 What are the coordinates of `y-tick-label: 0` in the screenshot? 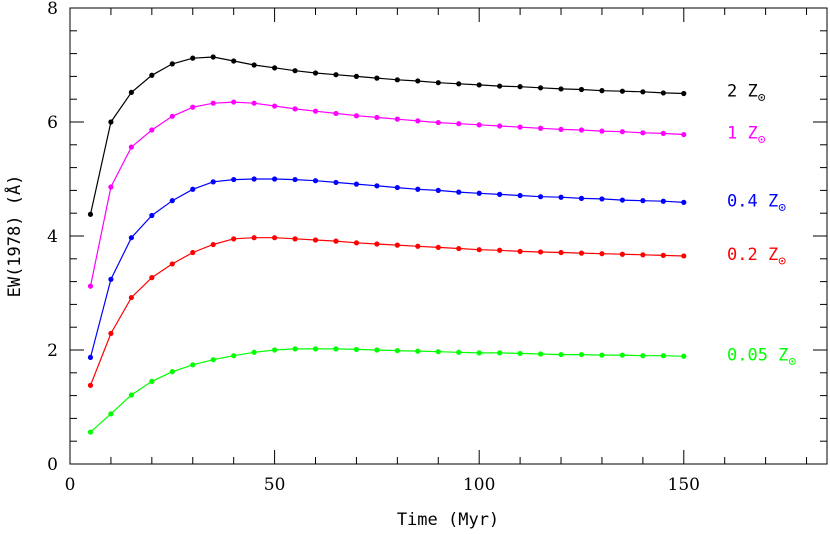 It's located at (52, 465).